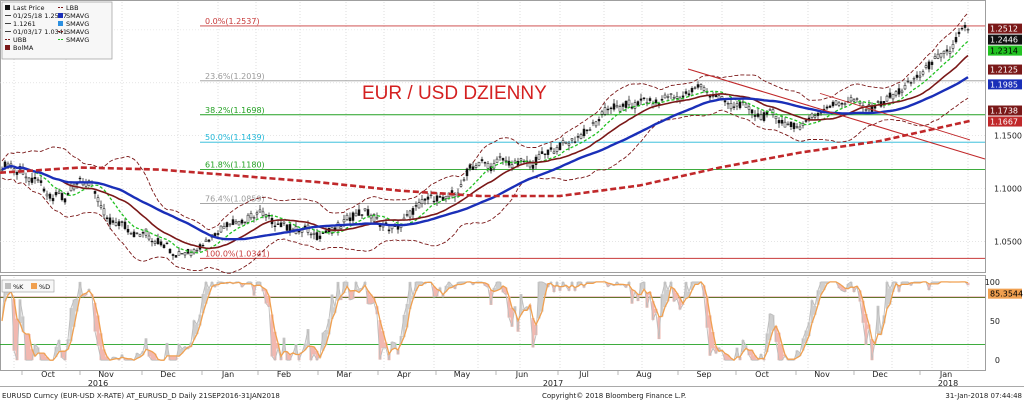  Describe the element at coordinates (1005, 69) in the screenshot. I see `price-label-box` at that location.